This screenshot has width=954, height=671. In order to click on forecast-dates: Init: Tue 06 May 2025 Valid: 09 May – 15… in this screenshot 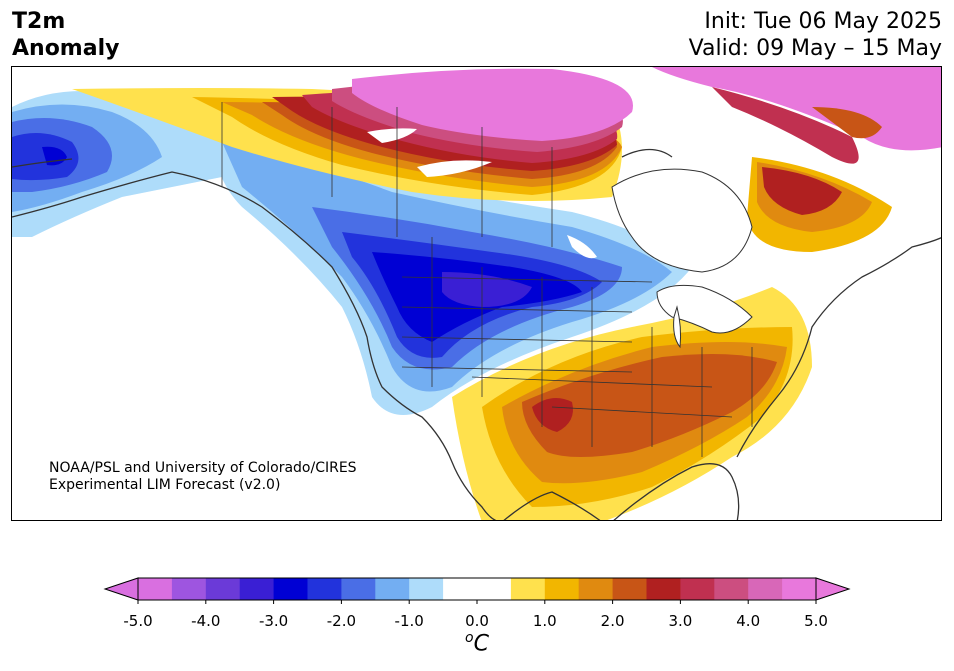, I will do `click(815, 35)`.